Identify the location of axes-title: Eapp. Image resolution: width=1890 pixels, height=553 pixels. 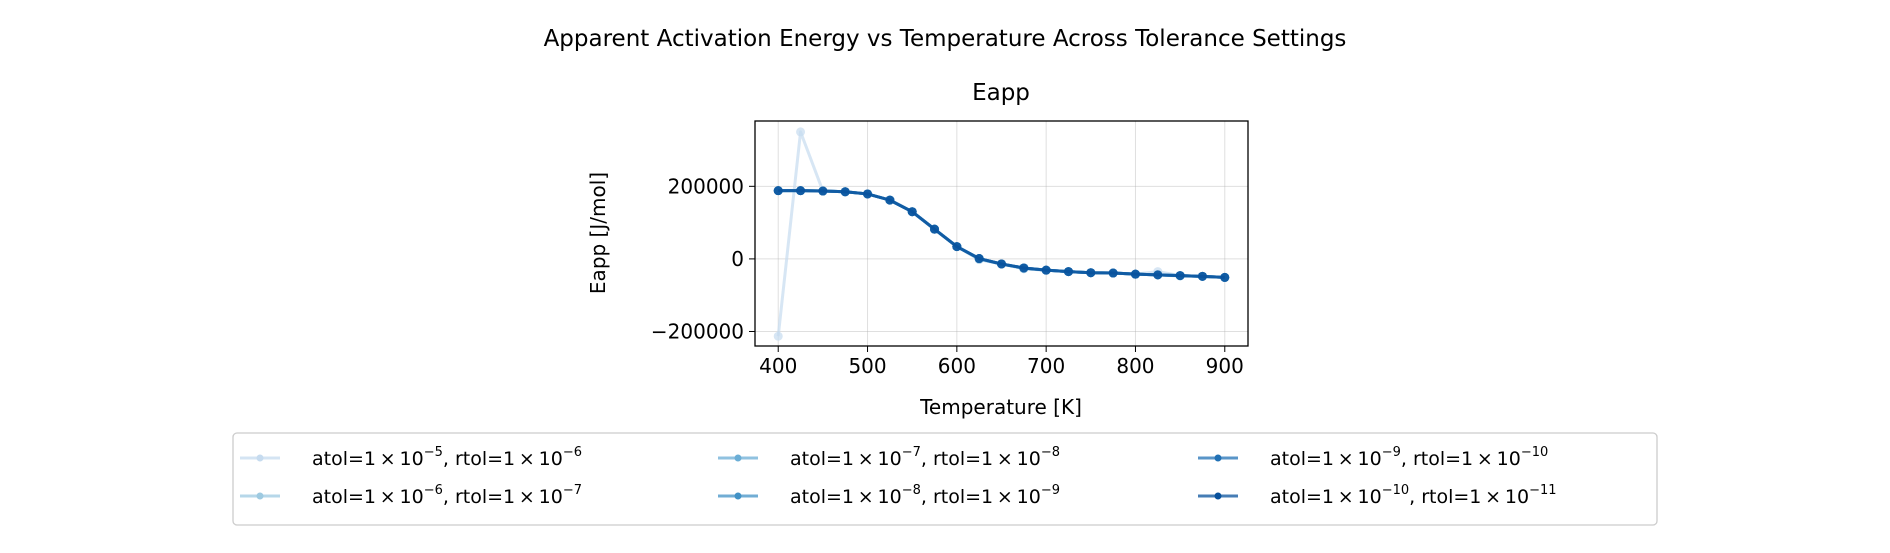
(1001, 93).